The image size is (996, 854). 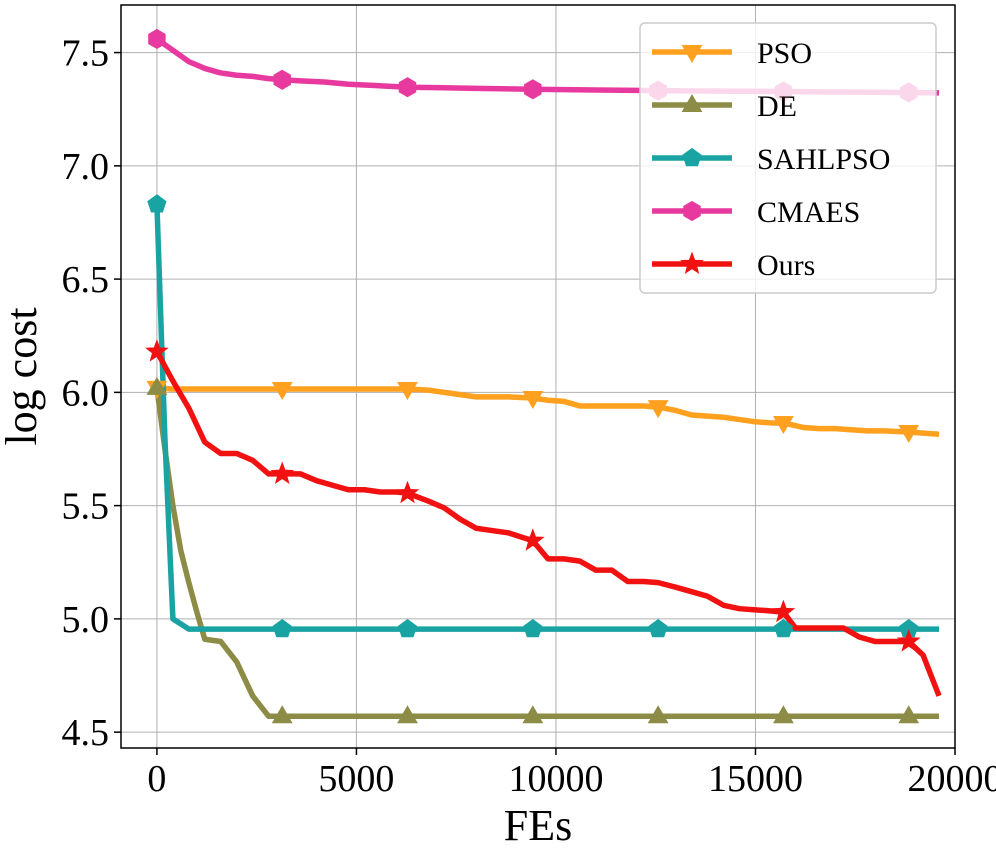 I want to click on legend: PSO DE SAHLPSO CMAES Ours, so click(x=788, y=158).